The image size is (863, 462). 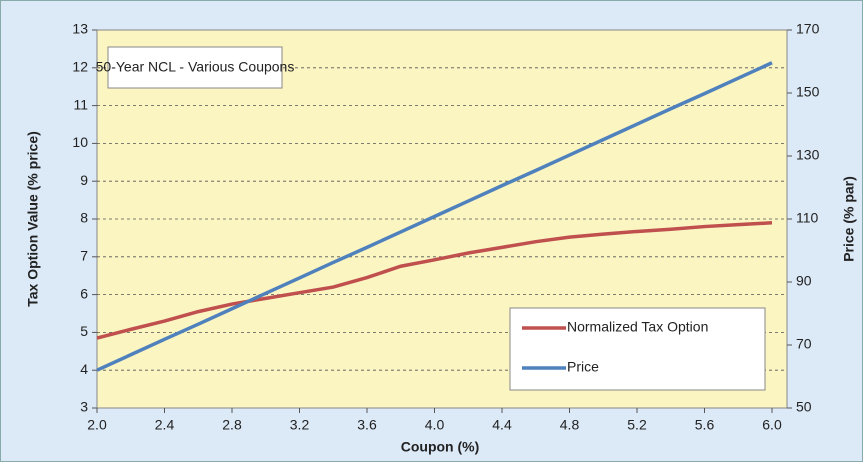 What do you see at coordinates (637, 349) in the screenshot?
I see `legend-box` at bounding box center [637, 349].